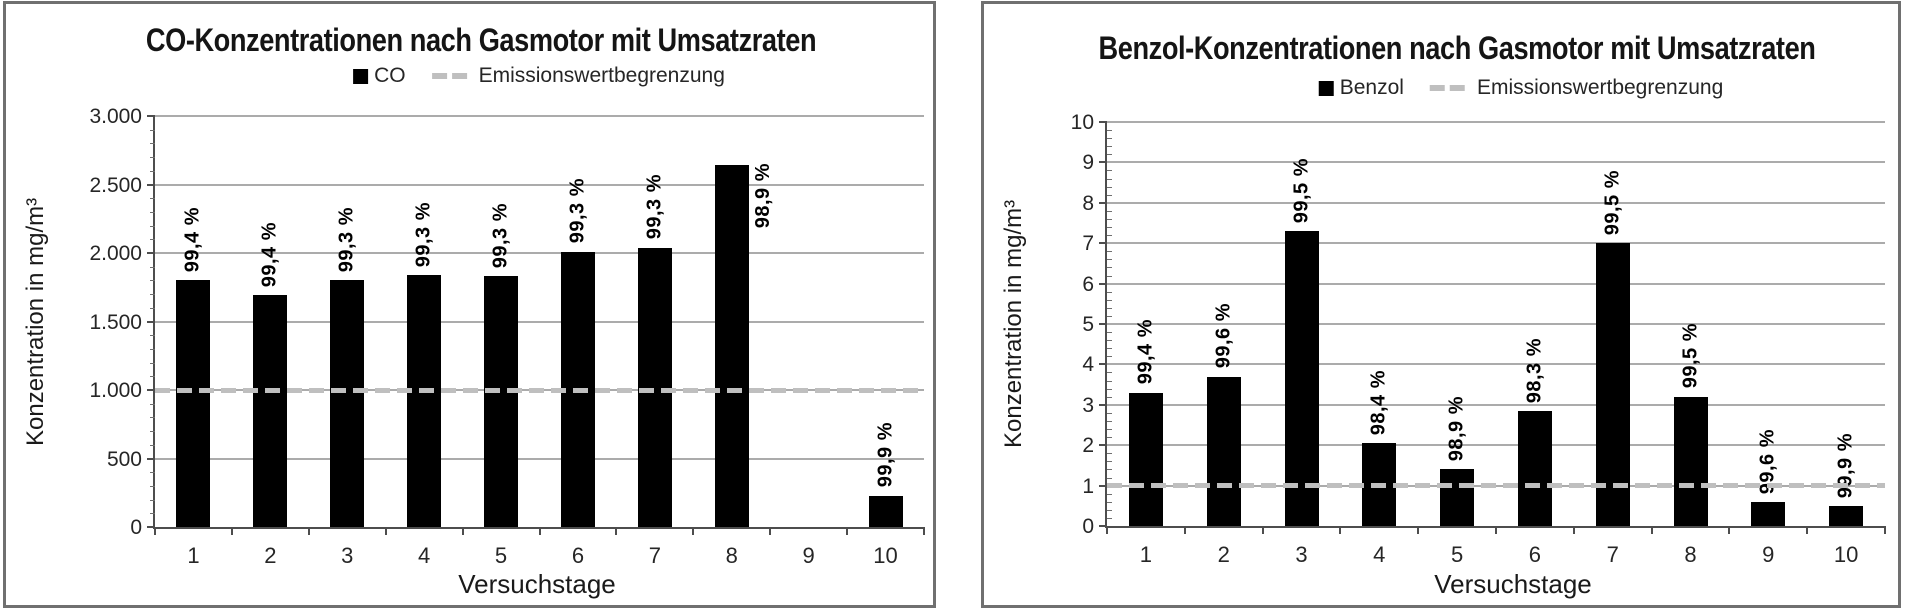 The width and height of the screenshot is (1905, 612). Describe the element at coordinates (1082, 122) in the screenshot. I see `y-tick-label: 10` at that location.